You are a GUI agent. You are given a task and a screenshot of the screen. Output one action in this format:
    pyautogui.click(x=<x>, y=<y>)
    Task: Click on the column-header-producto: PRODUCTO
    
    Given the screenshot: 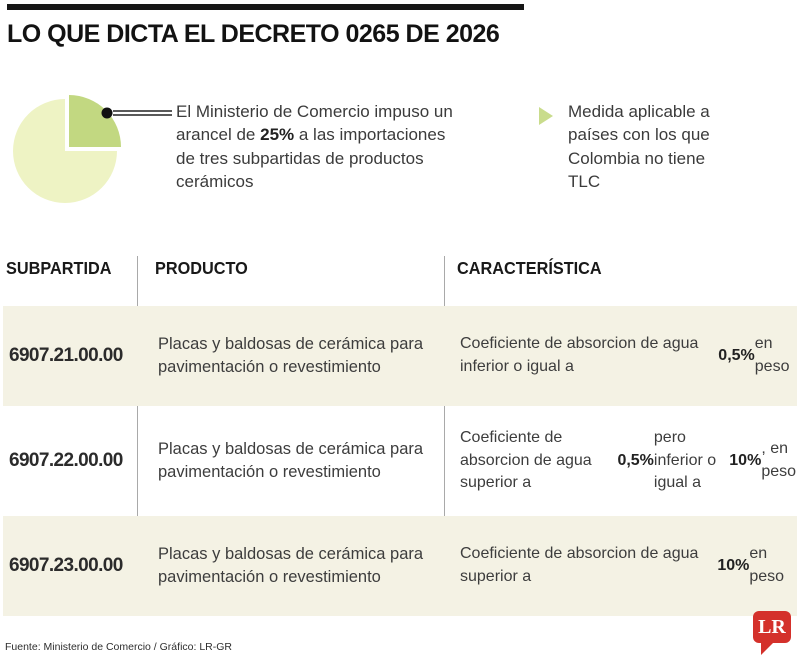 What is the action you would take?
    pyautogui.click(x=201, y=268)
    